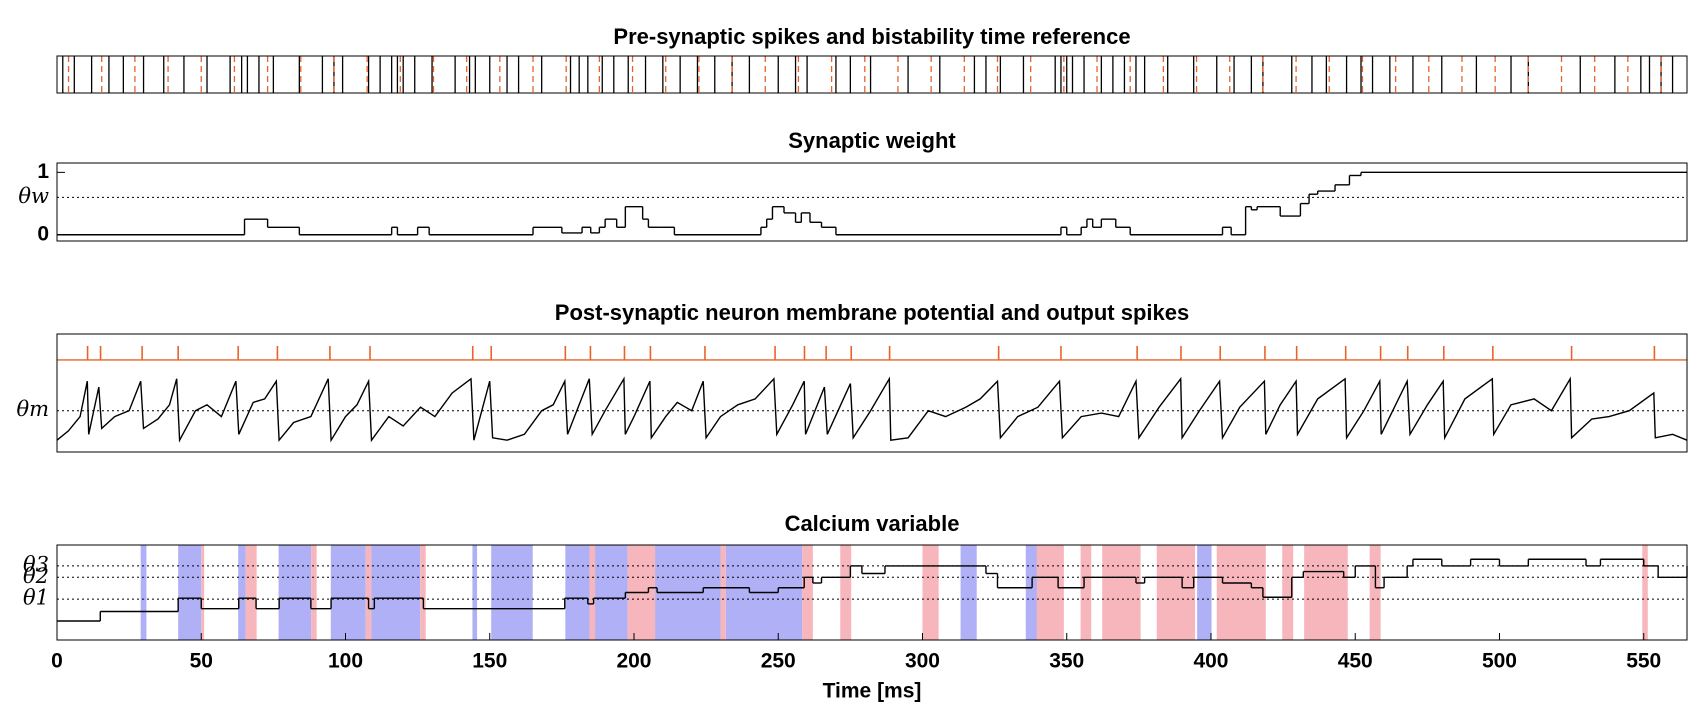  What do you see at coordinates (922, 661) in the screenshot?
I see `x-tick-label: 300` at bounding box center [922, 661].